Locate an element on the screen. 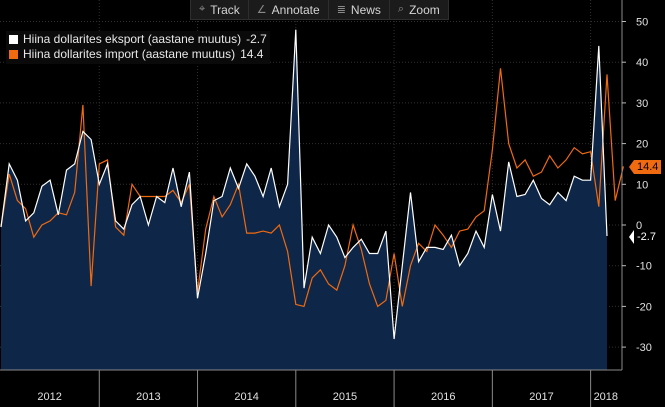 The width and height of the screenshot is (665, 407). crosshair-icon: ⌖ is located at coordinates (202, 9).